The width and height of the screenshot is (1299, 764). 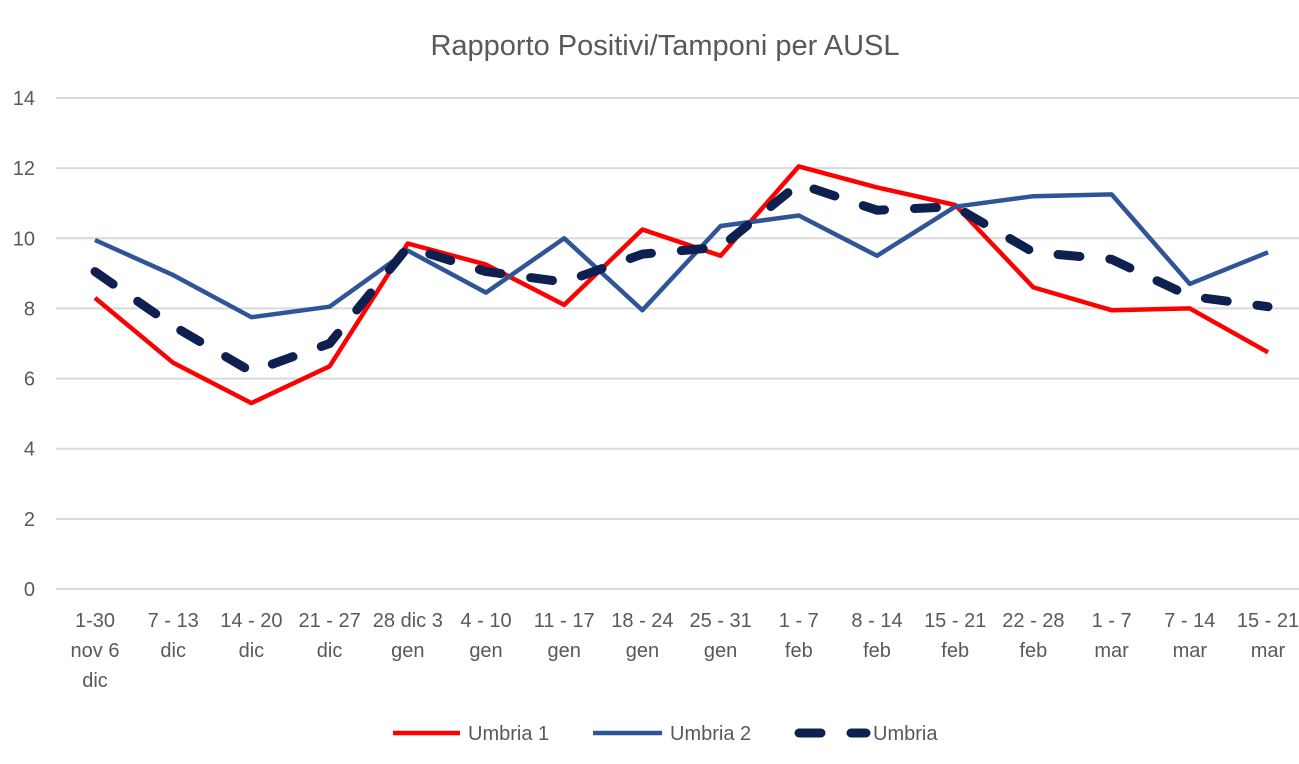 I want to click on x-tick-label: 11 - 17, so click(x=564, y=621).